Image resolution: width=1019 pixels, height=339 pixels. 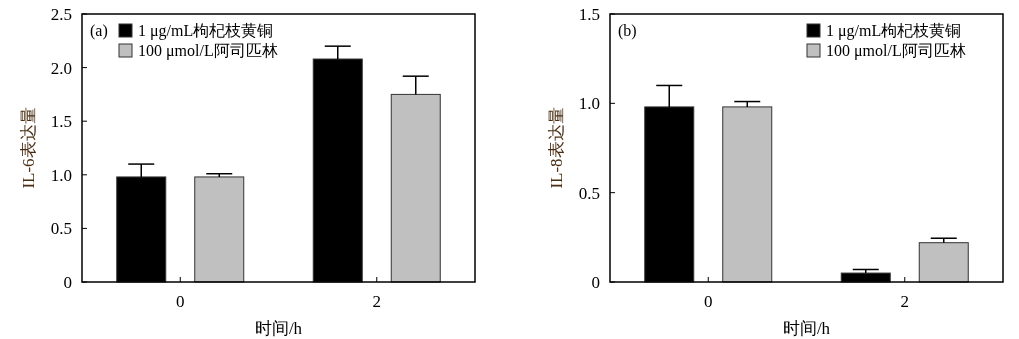 What do you see at coordinates (61, 14) in the screenshot?
I see `y-tick-label: 2.5` at bounding box center [61, 14].